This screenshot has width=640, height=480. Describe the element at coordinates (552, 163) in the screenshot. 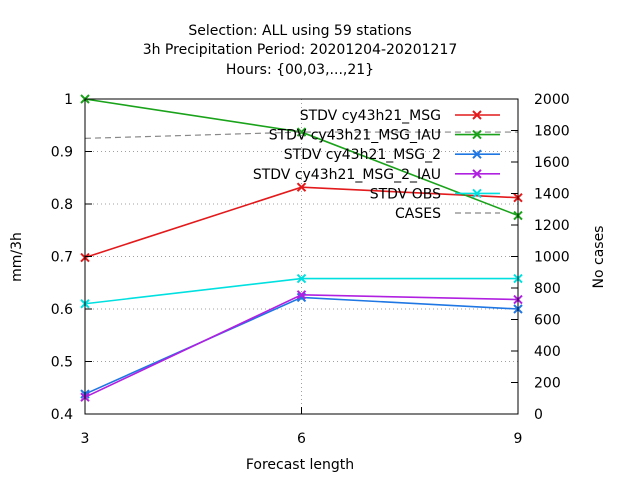

I see `y2-tick-label: 1600` at that location.